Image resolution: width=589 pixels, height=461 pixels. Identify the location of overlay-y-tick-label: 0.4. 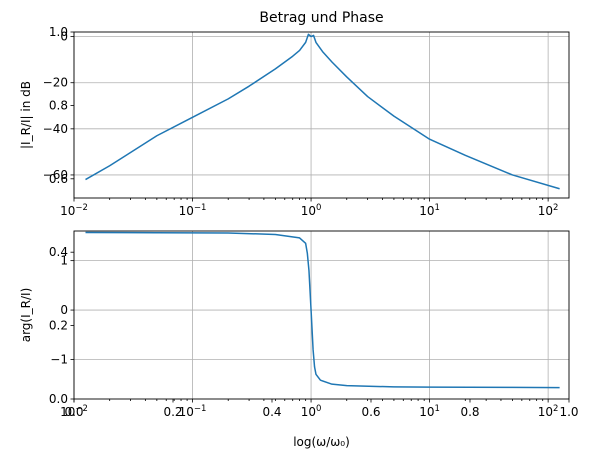
(58, 252).